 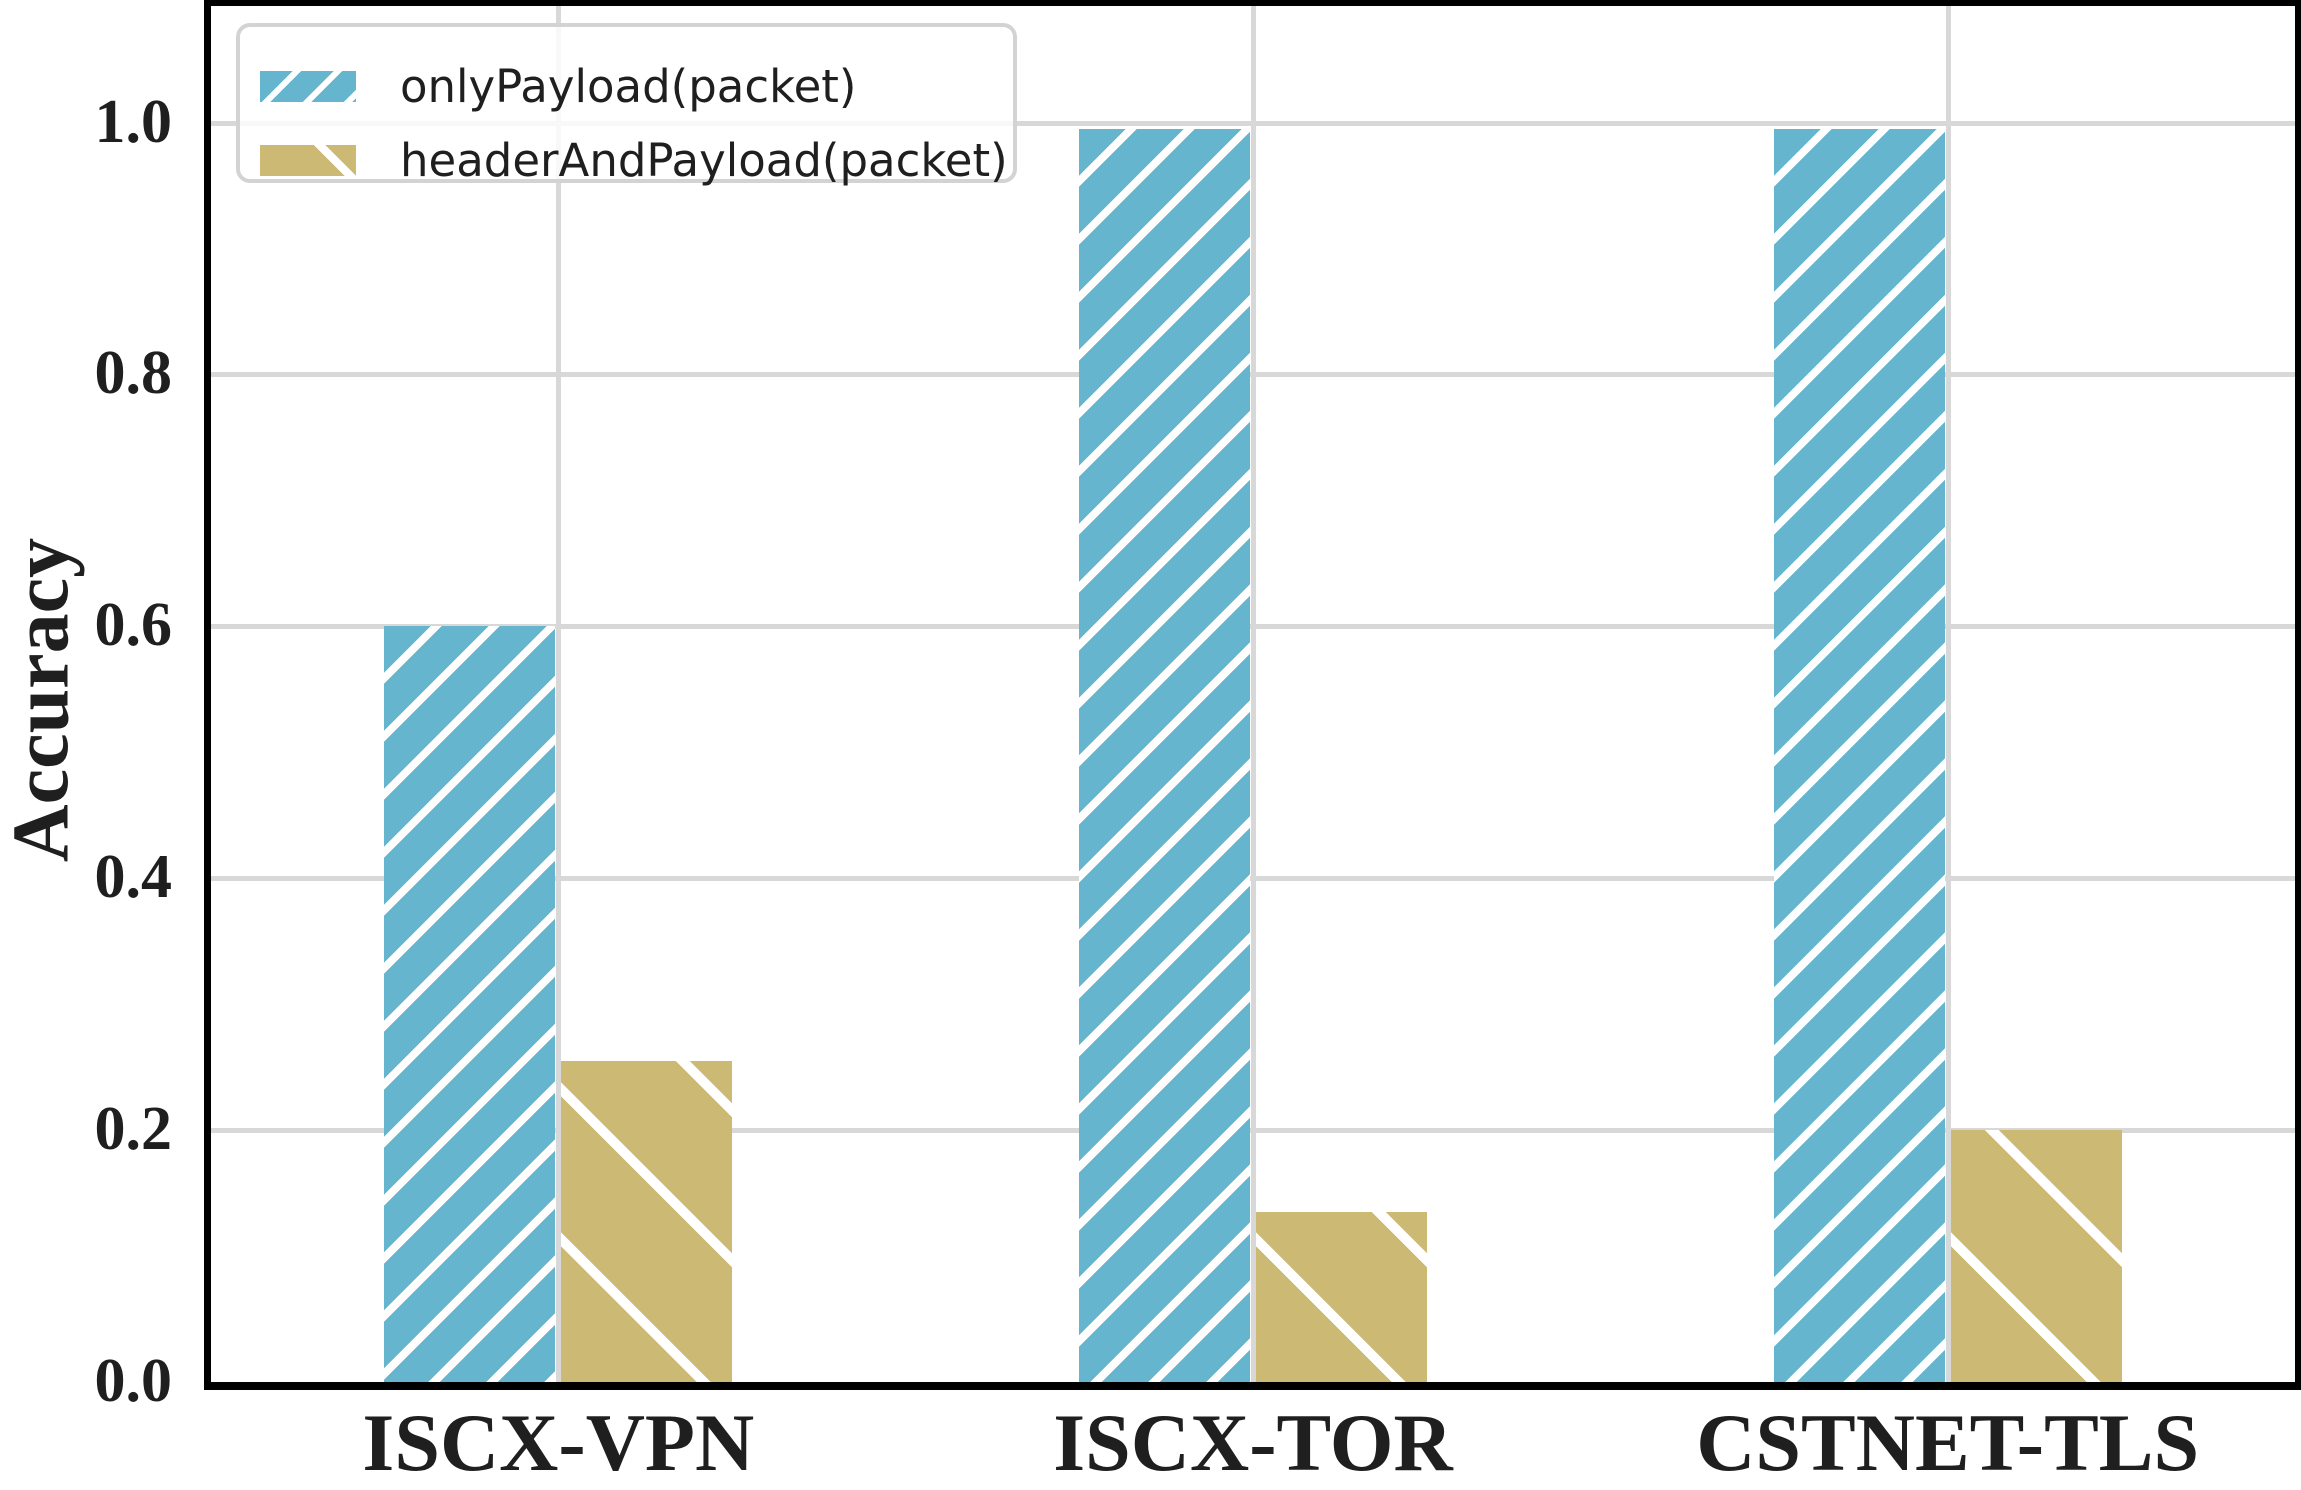 What do you see at coordinates (133, 373) in the screenshot?
I see `y-tick-label-0.8: 0.8` at bounding box center [133, 373].